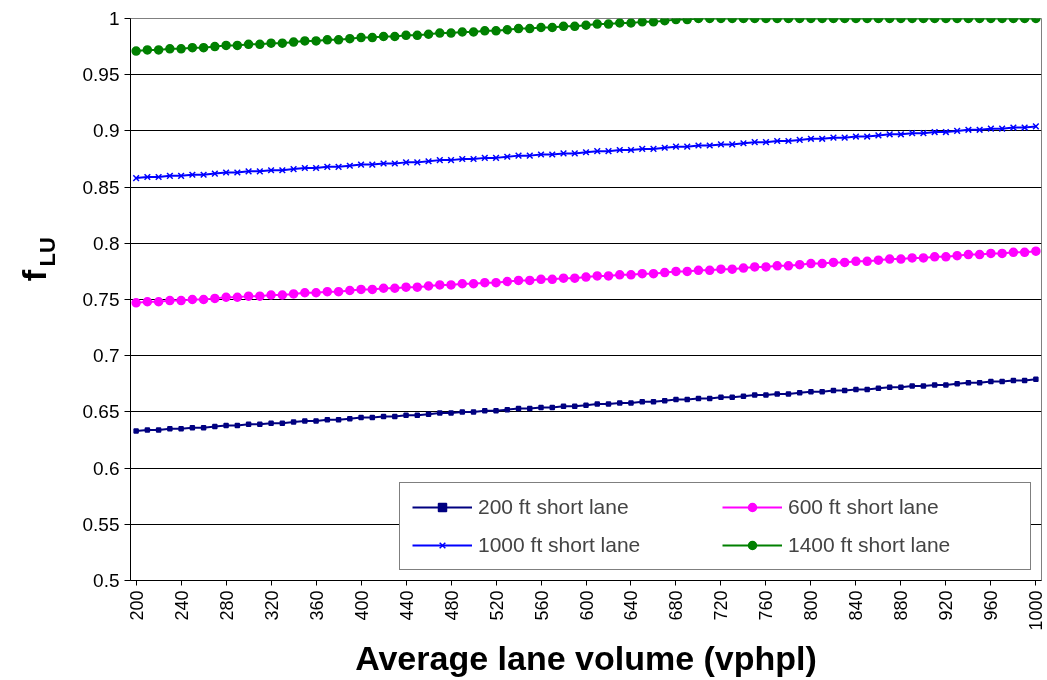  What do you see at coordinates (106, 580) in the screenshot?
I see `y-tick-label: 0.5` at bounding box center [106, 580].